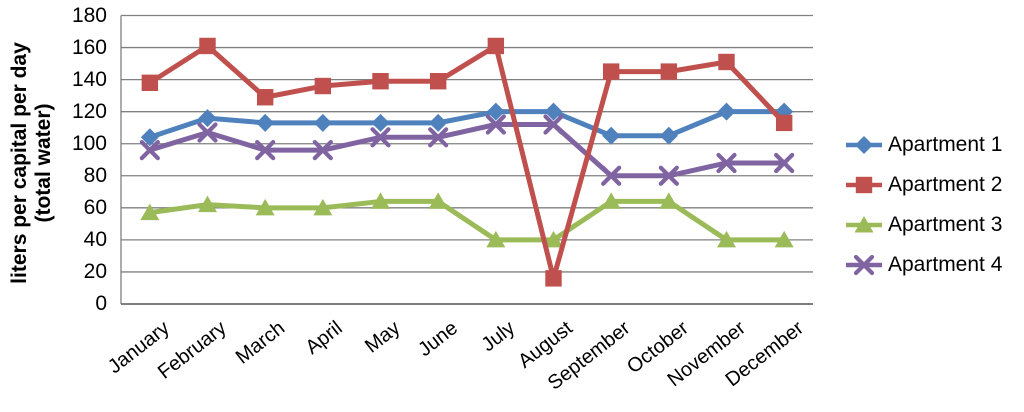 This screenshot has height=412, width=1024. What do you see at coordinates (89, 47) in the screenshot?
I see `y-tick-label: 160` at bounding box center [89, 47].